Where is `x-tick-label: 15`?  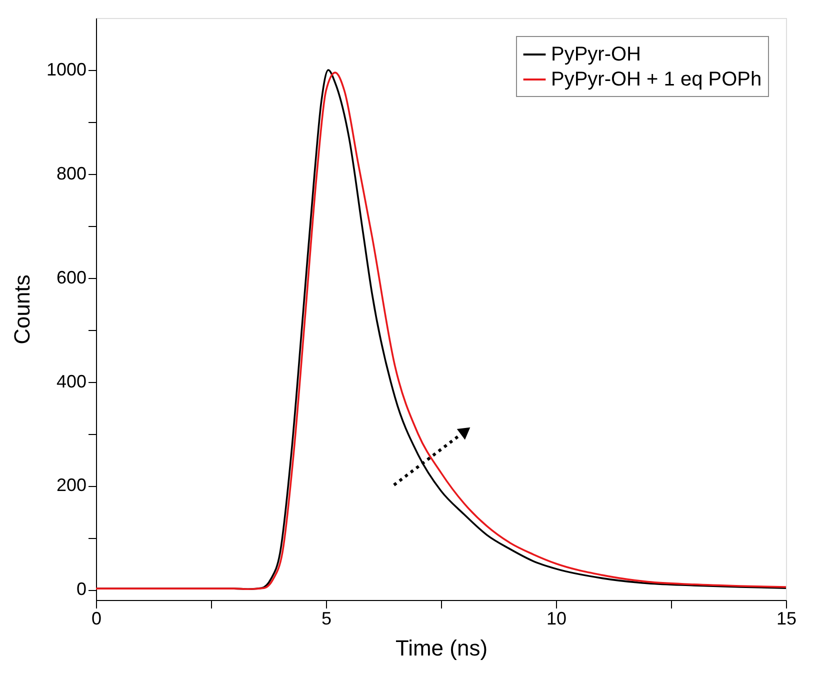
x-tick-label: 15 is located at coordinates (786, 618).